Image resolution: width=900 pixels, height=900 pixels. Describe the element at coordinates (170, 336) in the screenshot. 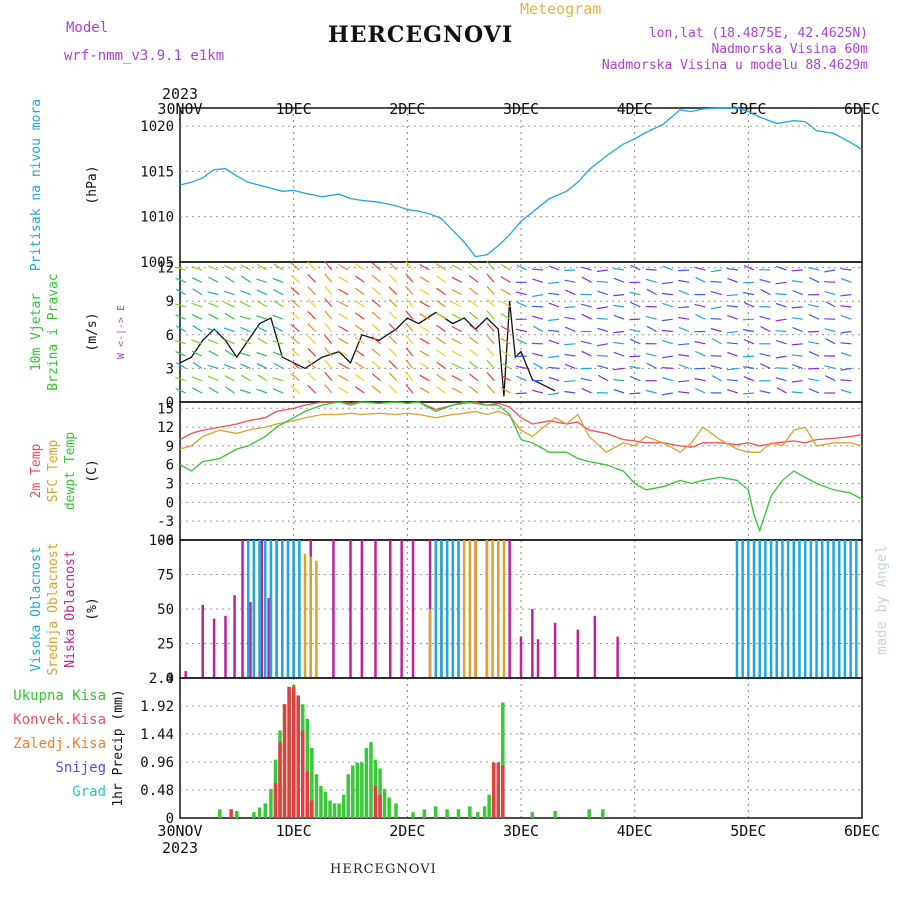

I see `y-tick-label: 6` at that location.